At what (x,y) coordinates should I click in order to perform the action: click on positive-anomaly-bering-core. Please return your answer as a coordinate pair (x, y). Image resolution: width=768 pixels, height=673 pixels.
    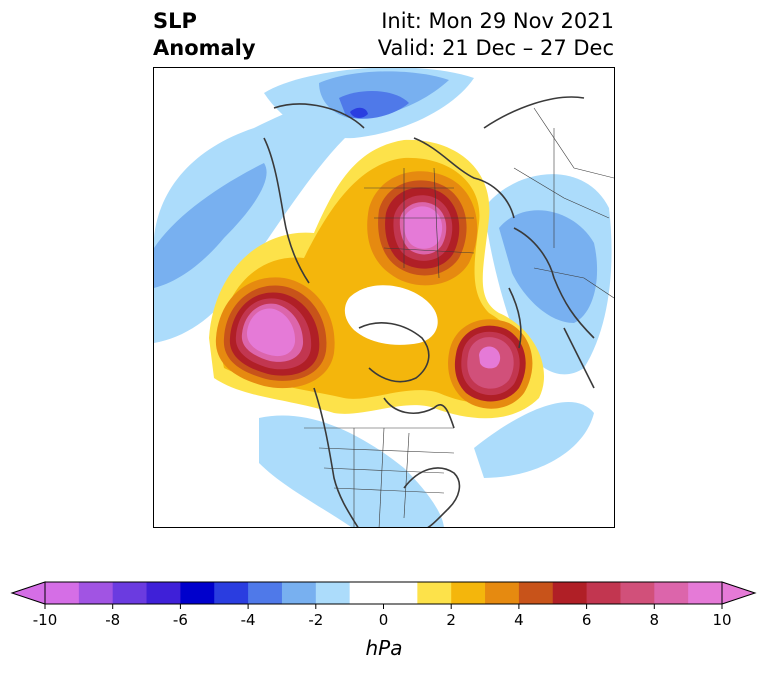
    Looking at the image, I should click on (271, 332).